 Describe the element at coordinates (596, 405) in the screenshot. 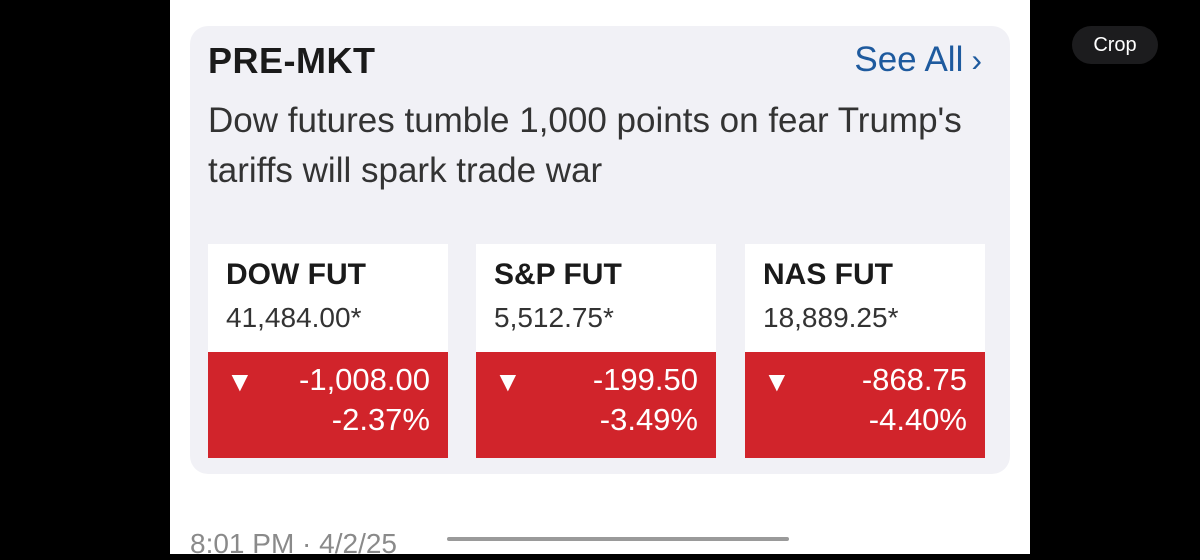

I see `change-box: ▼ -199.50 -3.49%` at that location.